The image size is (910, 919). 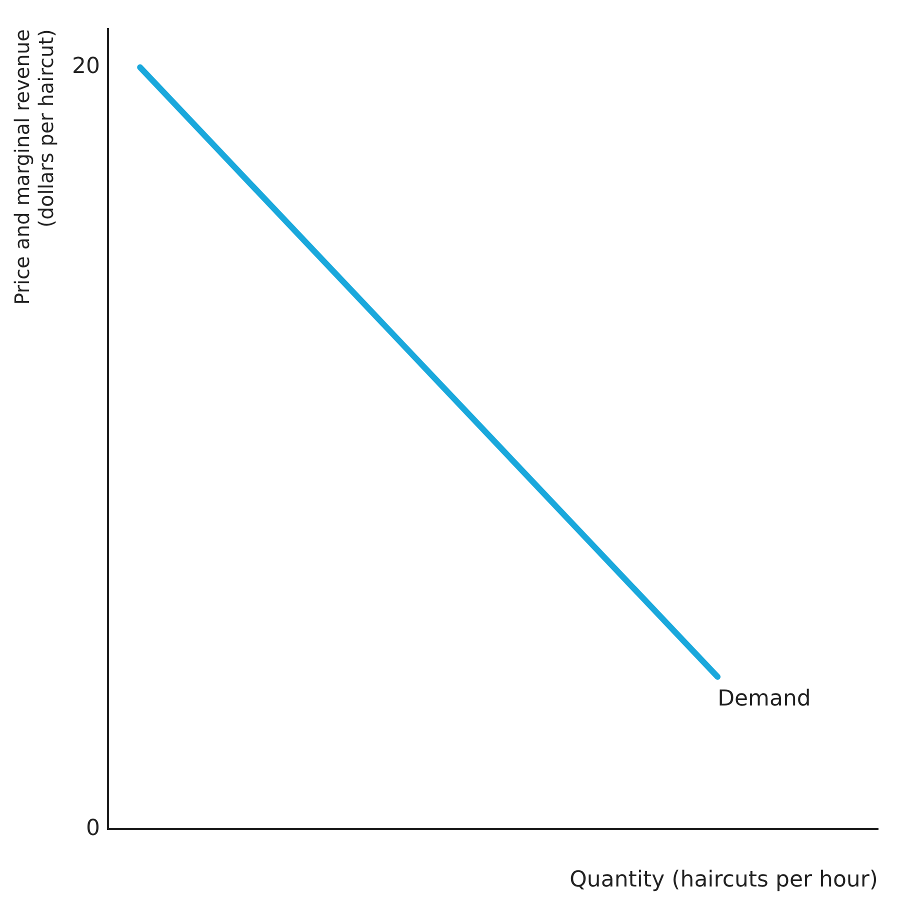 I want to click on y-tick-label: 0, so click(x=93, y=828).